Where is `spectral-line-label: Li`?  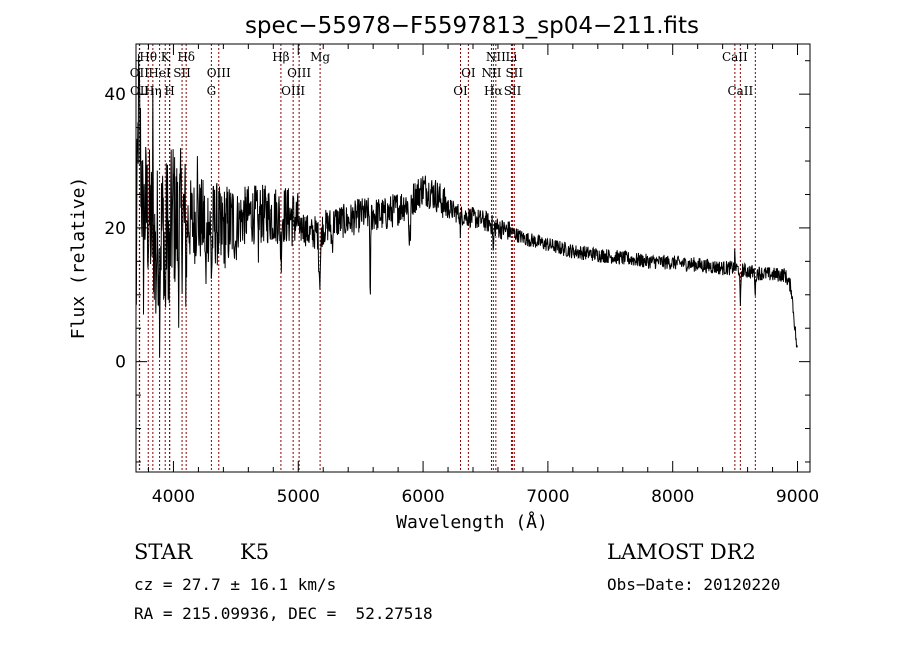
spectral-line-label: Li is located at coordinates (512, 57).